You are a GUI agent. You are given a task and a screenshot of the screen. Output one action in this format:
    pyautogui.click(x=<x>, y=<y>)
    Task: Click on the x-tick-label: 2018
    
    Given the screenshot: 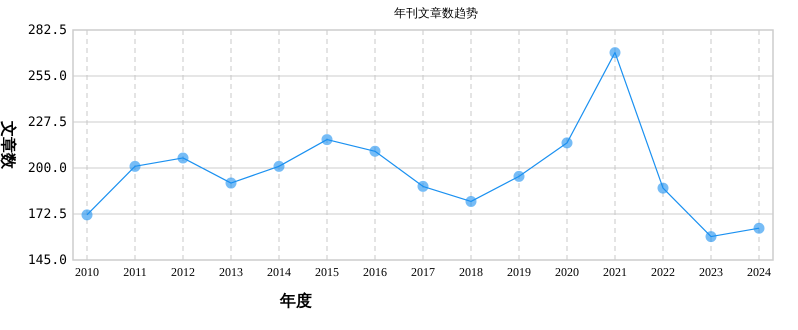 What is the action you would take?
    pyautogui.click(x=471, y=272)
    